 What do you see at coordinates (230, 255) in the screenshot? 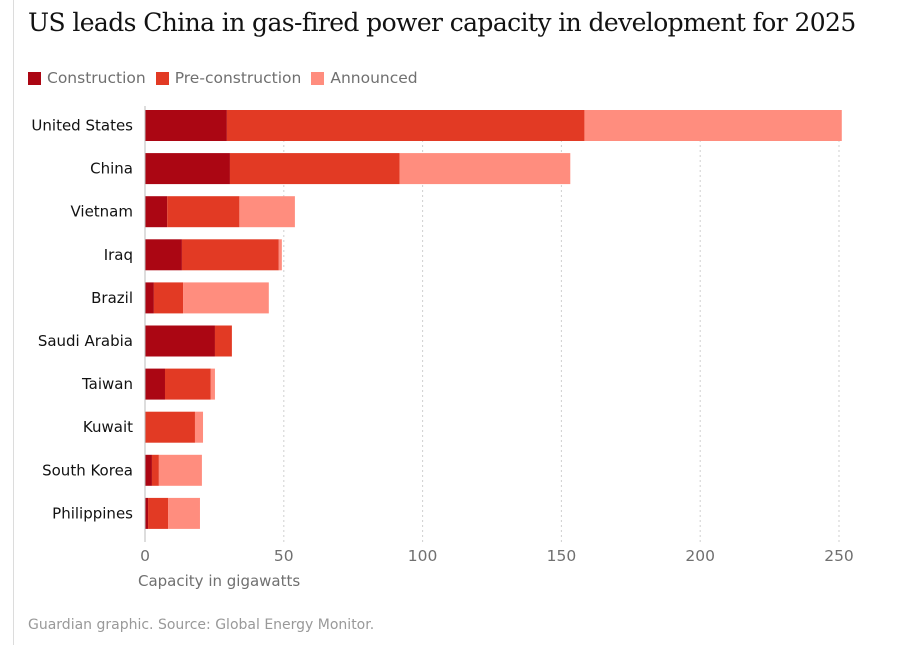
I see `bar-iraq-pre-construction` at bounding box center [230, 255].